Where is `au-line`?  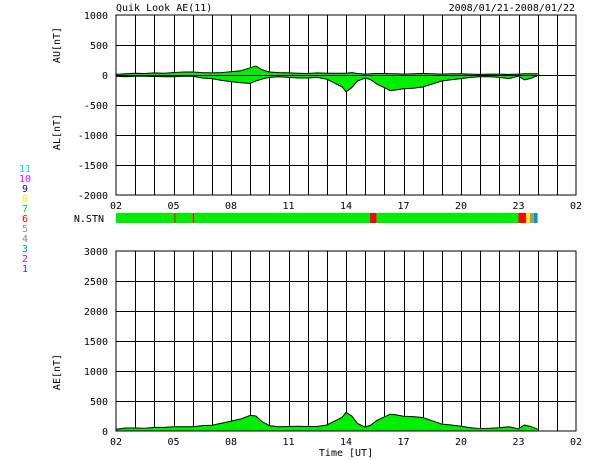
au-line is located at coordinates (326, 70).